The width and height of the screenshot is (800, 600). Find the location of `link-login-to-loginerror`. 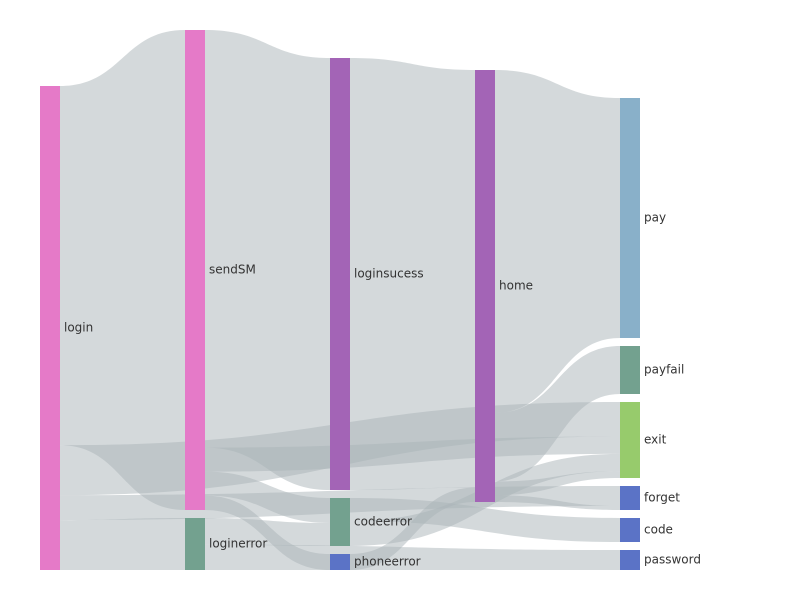

link-login-to-loginerror is located at coordinates (122, 544).